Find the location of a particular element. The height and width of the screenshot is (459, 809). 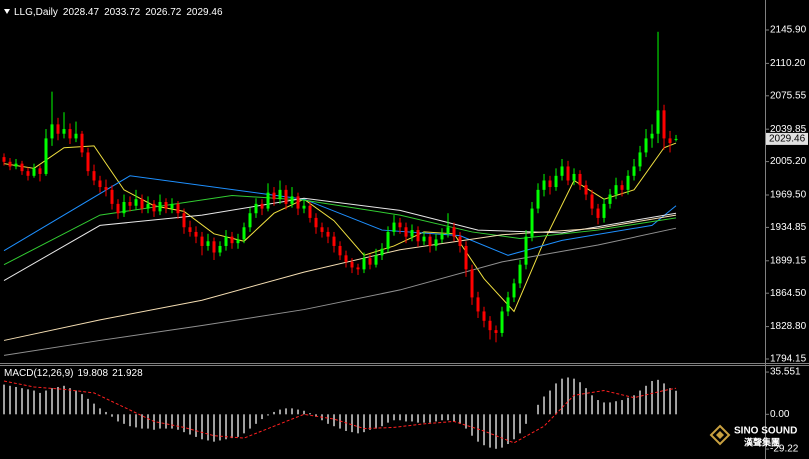

y-tick-label: 35.551 is located at coordinates (785, 372).